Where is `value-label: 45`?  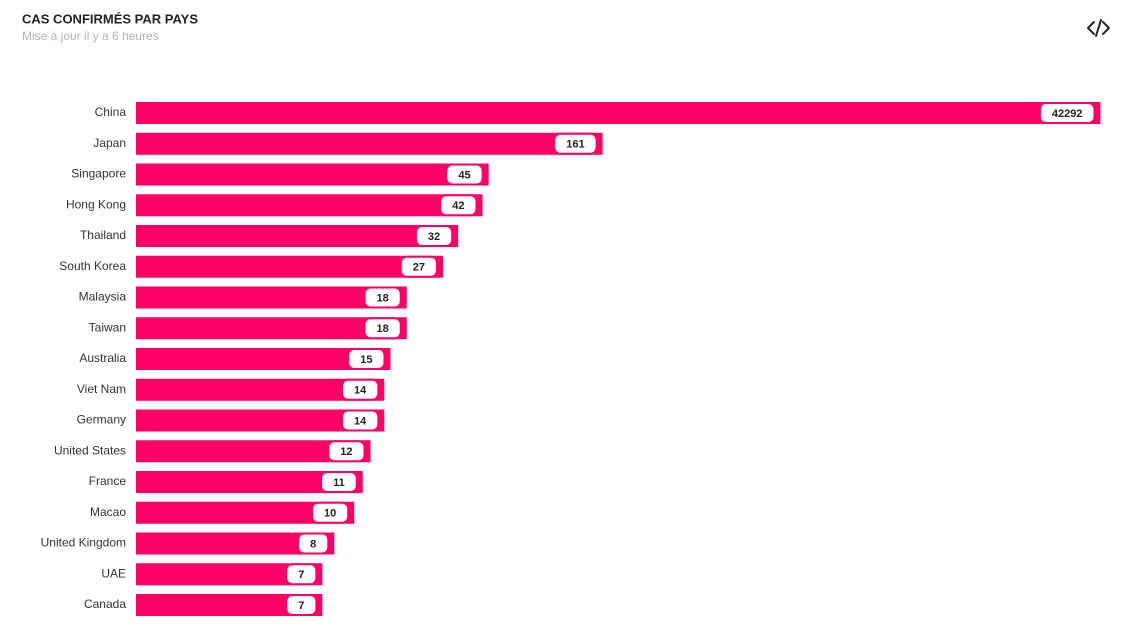
value-label: 45 is located at coordinates (464, 175).